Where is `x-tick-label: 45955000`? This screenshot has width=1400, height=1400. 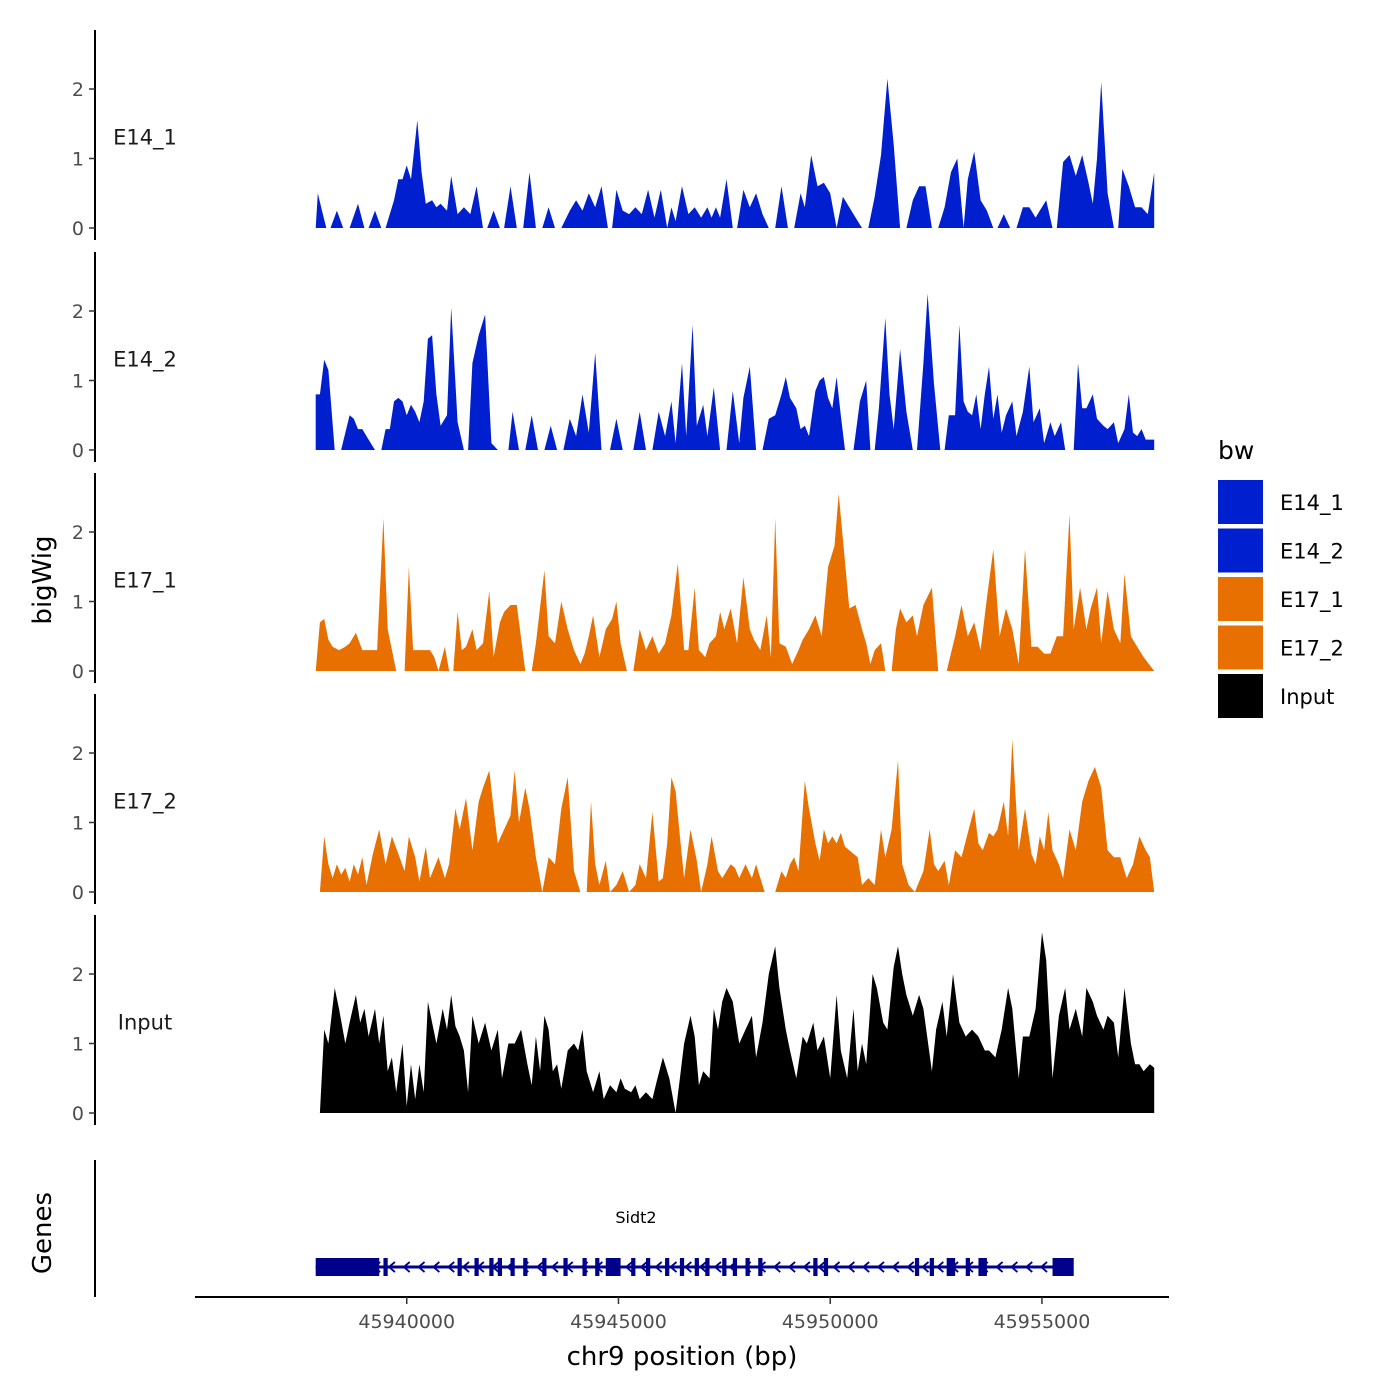 x-tick-label: 45955000 is located at coordinates (1042, 1322).